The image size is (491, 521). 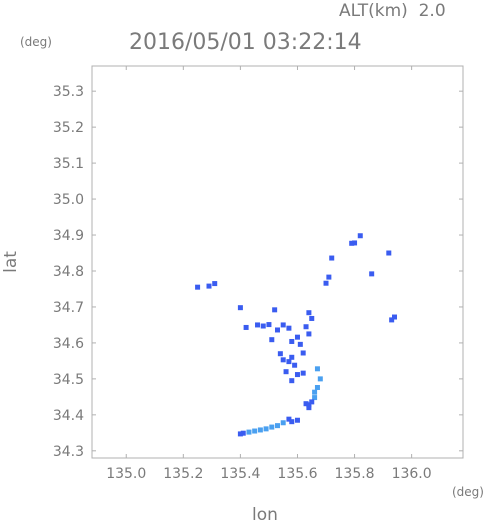 What do you see at coordinates (126, 474) in the screenshot?
I see `x-tick-label: 135.0` at bounding box center [126, 474].